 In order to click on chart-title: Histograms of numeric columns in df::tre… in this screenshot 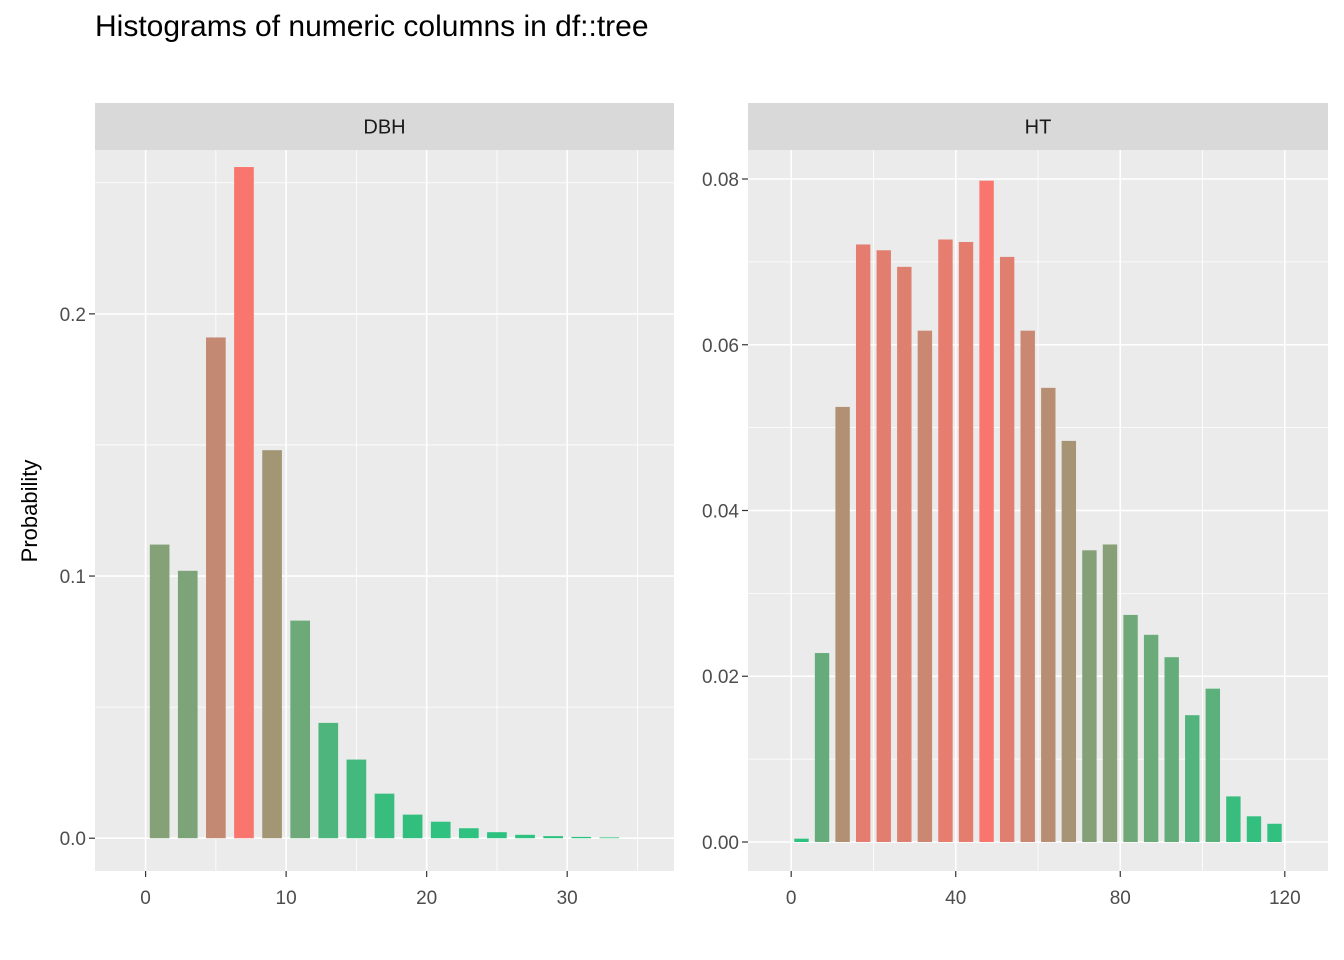, I will do `click(372, 26)`.